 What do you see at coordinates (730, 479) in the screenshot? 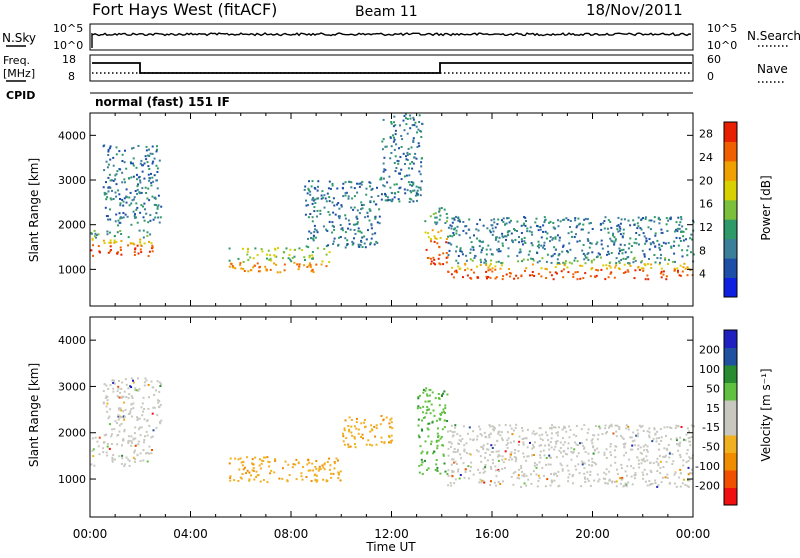
I see `velocity-colorbar-segment` at bounding box center [730, 479].